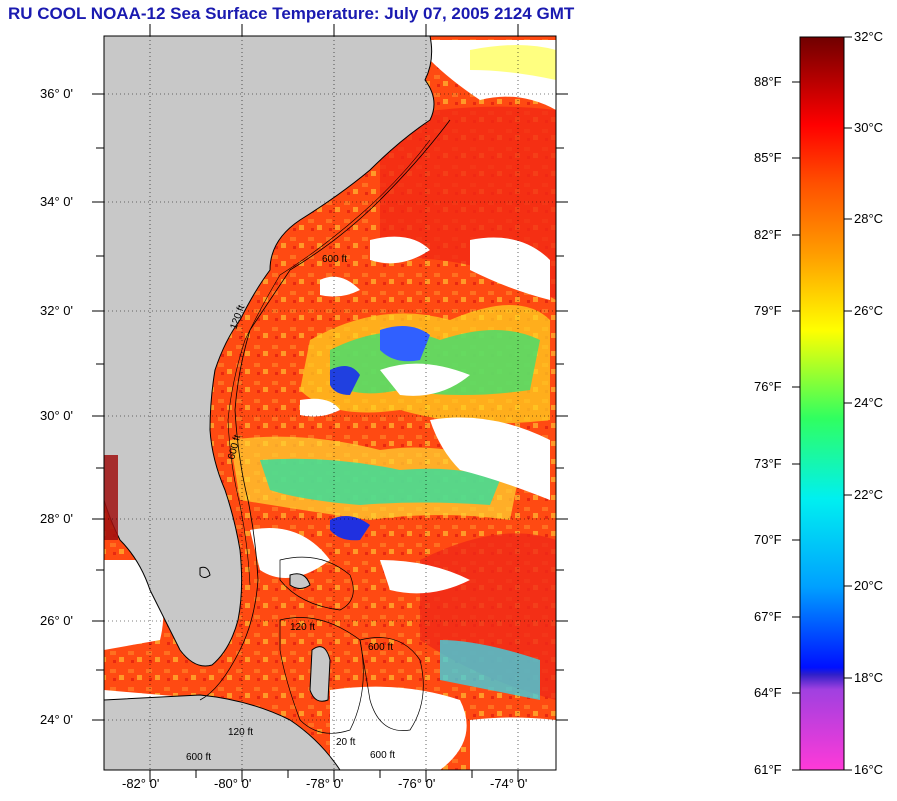  Describe the element at coordinates (869, 36) in the screenshot. I see `celsius-label: 32°C` at that location.